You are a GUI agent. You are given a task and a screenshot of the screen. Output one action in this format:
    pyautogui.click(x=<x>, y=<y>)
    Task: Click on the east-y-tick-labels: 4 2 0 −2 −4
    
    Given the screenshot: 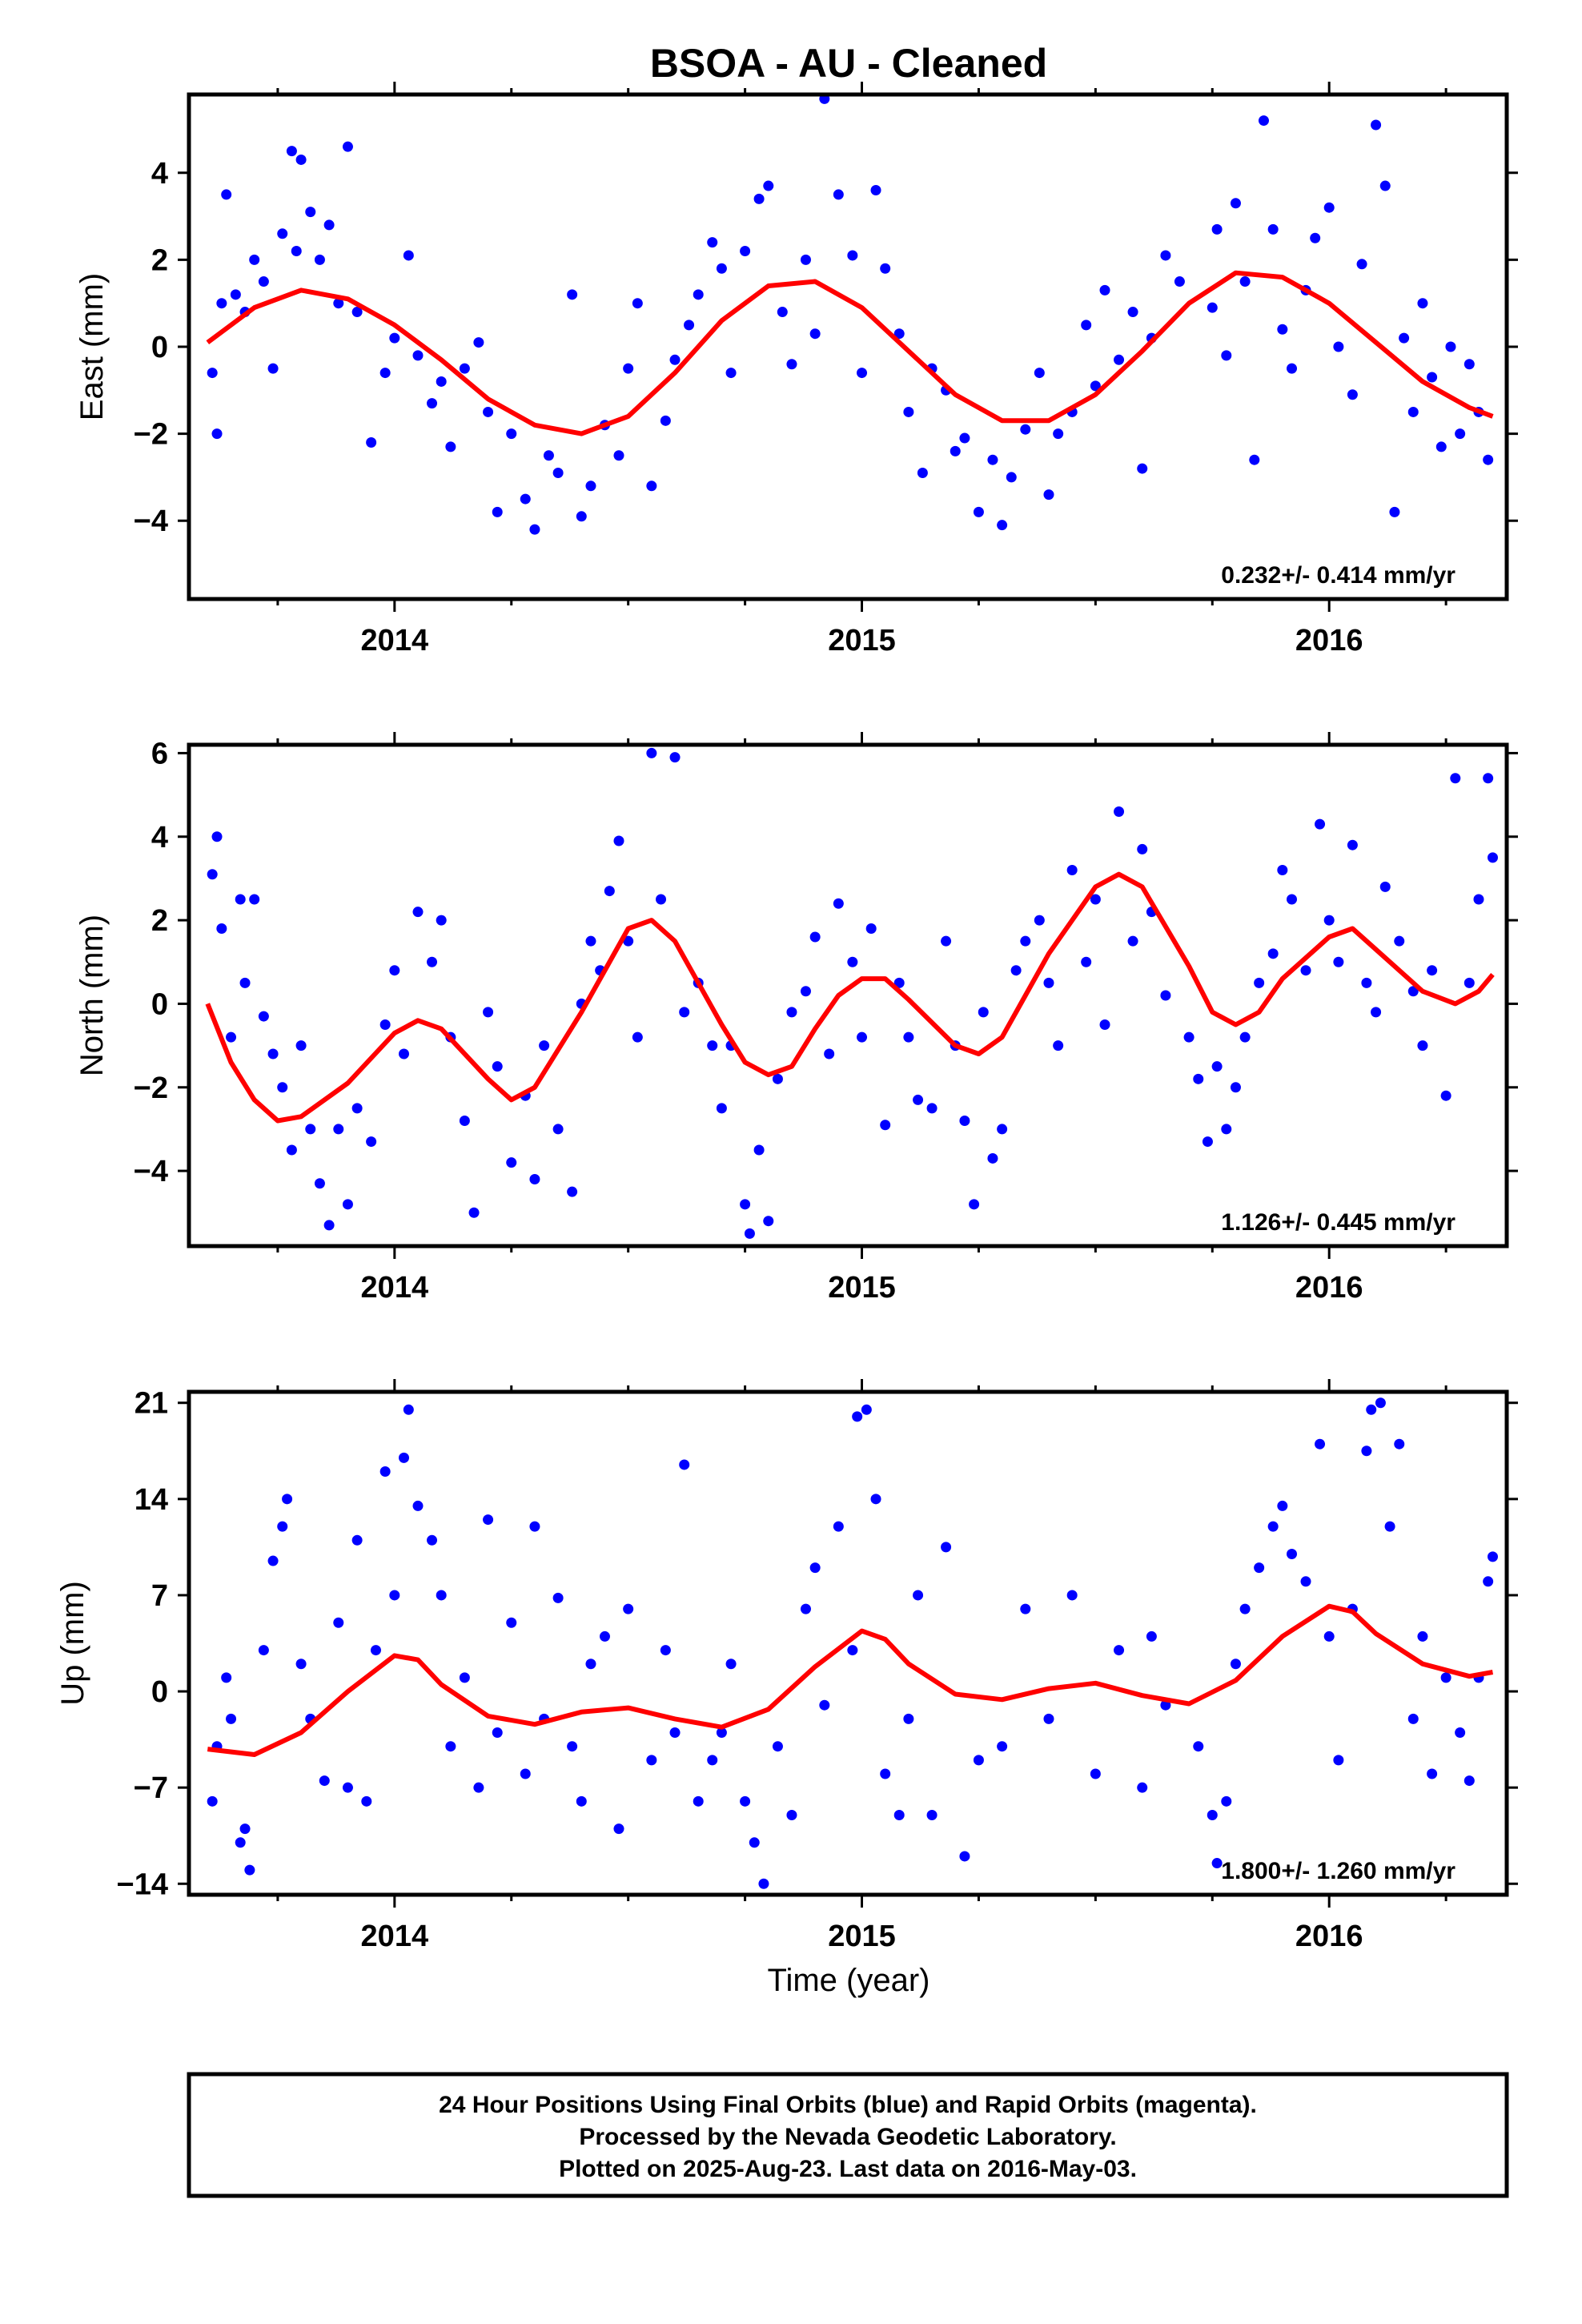 What is the action you would take?
    pyautogui.click(x=151, y=347)
    